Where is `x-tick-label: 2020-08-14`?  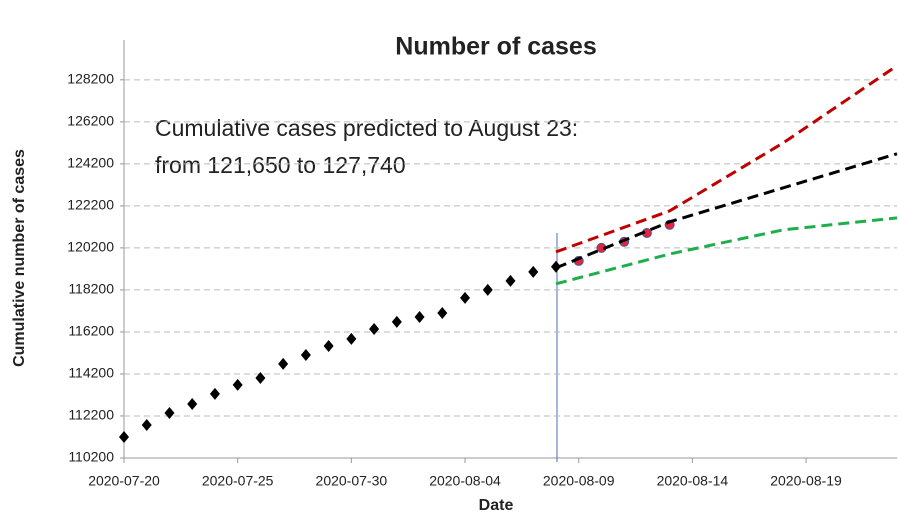
x-tick-label: 2020-08-14 is located at coordinates (693, 481).